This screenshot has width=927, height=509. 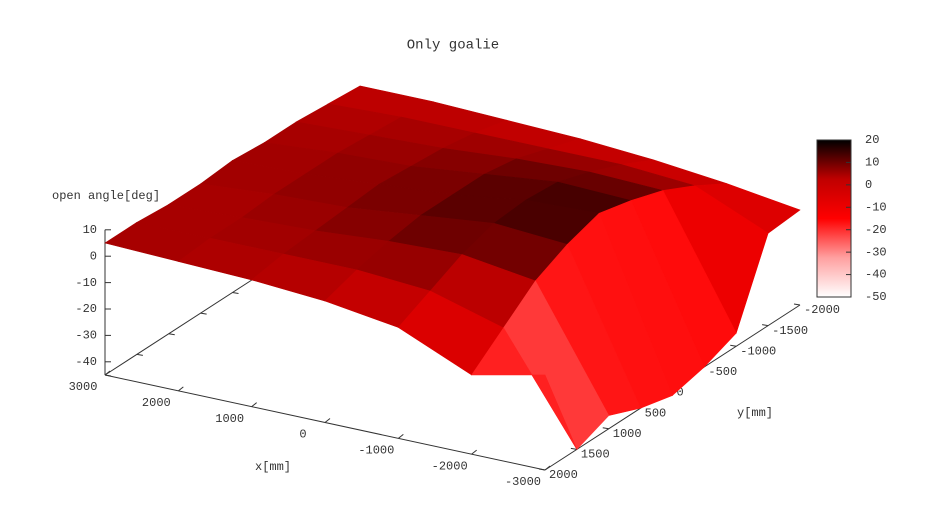 I want to click on colorbar-tick-label: 0, so click(x=868, y=185).